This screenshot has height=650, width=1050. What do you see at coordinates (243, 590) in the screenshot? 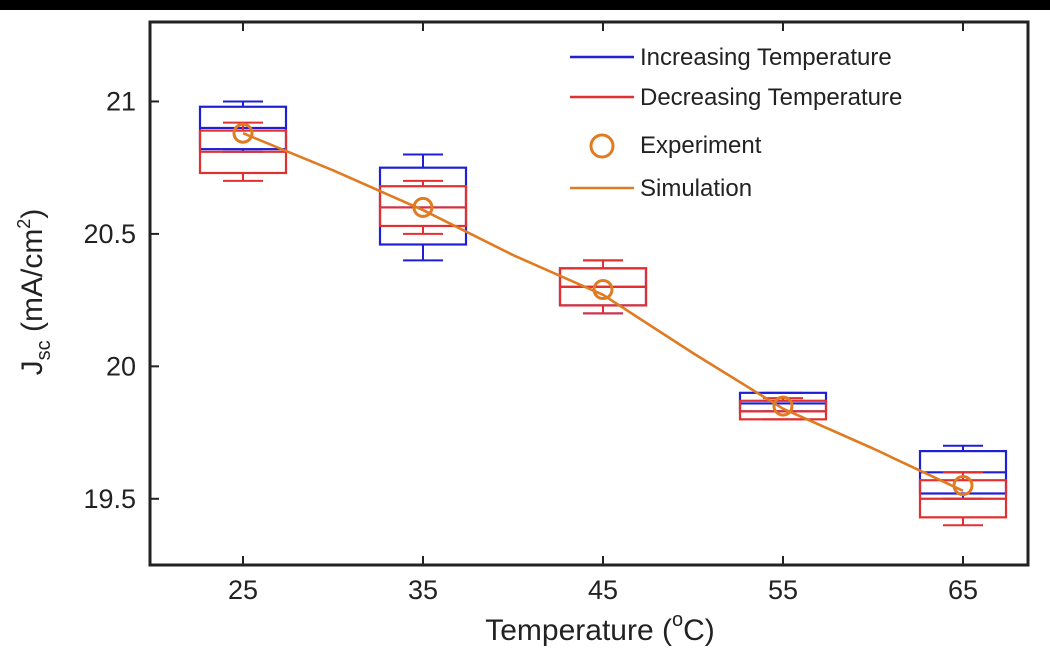
I see `x-tick-label: 25` at bounding box center [243, 590].